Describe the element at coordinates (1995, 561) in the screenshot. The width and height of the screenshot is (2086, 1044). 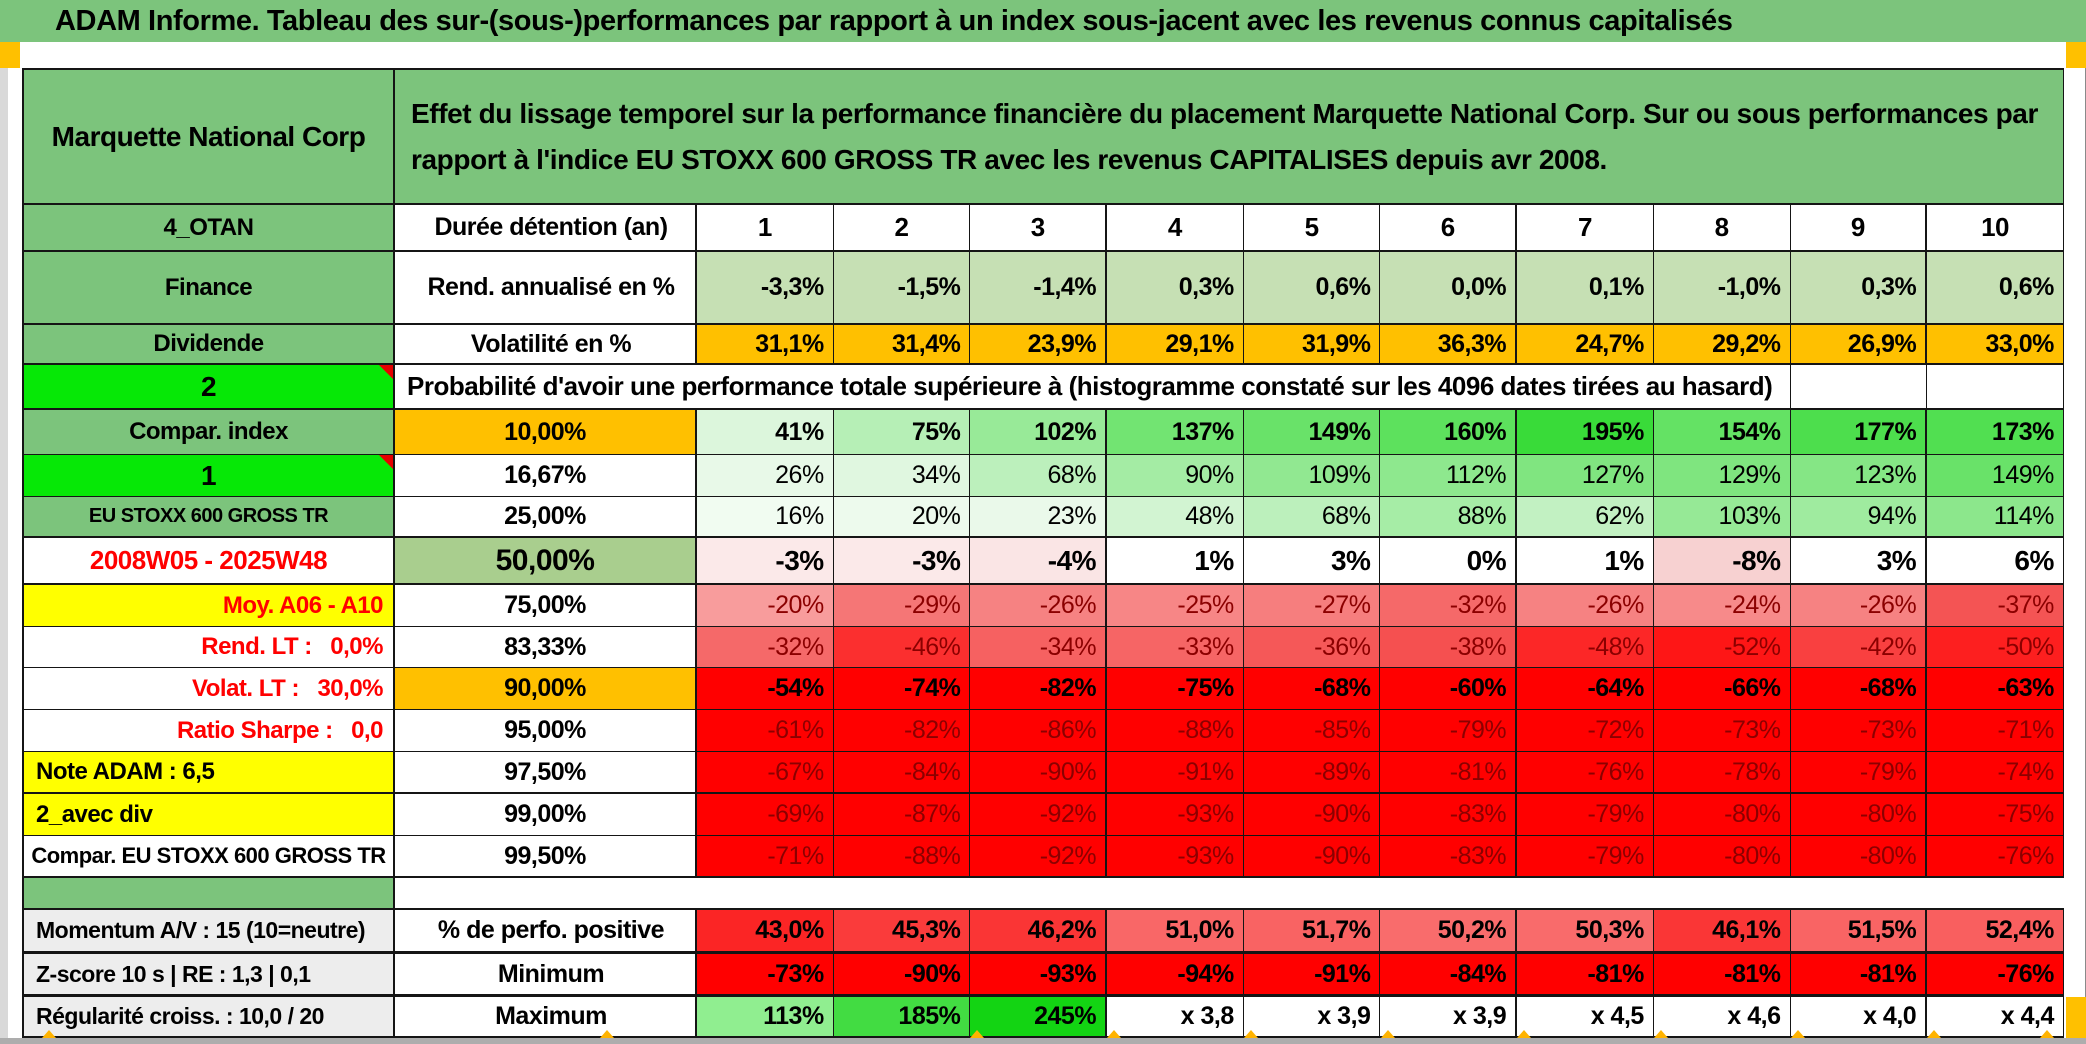
I see `cell-p50-y10: 6%` at that location.